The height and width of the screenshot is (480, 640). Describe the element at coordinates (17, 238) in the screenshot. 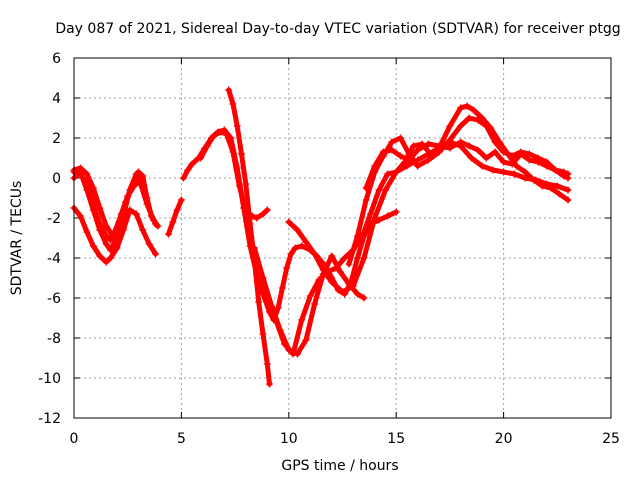

I see `y-axis-label: SDTVAR / TECUs` at that location.